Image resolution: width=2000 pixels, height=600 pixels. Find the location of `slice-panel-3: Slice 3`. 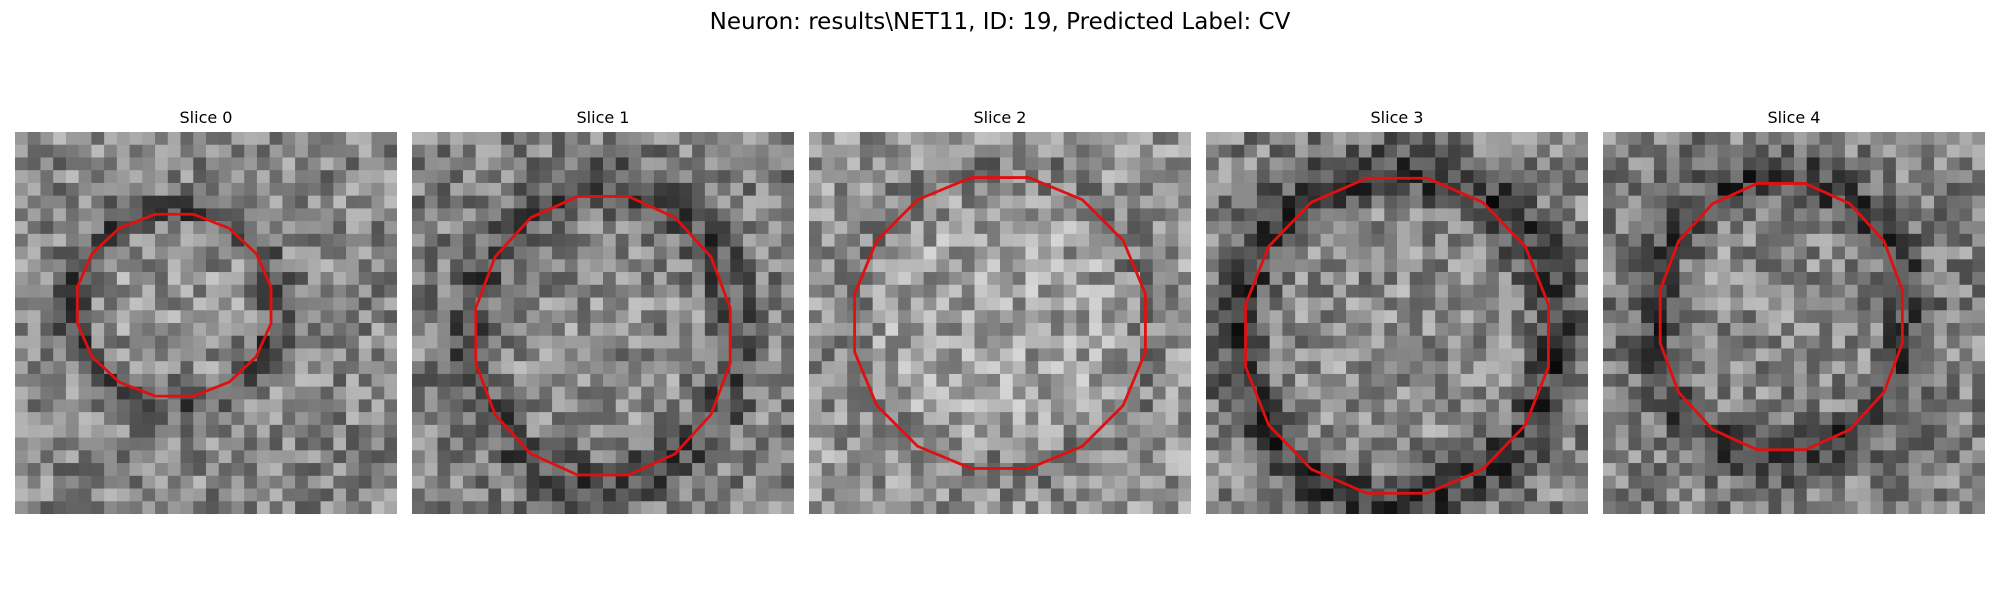

slice-panel-3: Slice 3 is located at coordinates (1397, 311).